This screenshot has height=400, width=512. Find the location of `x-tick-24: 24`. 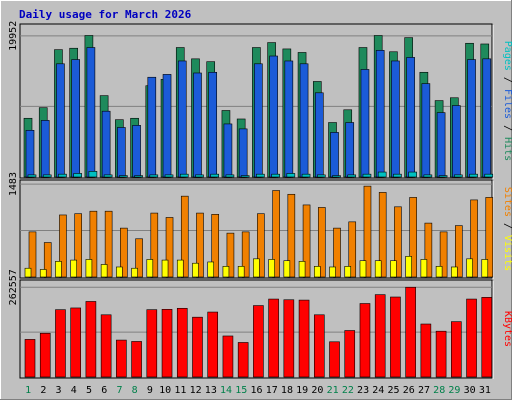

x-tick-24: 24 is located at coordinates (378, 390).